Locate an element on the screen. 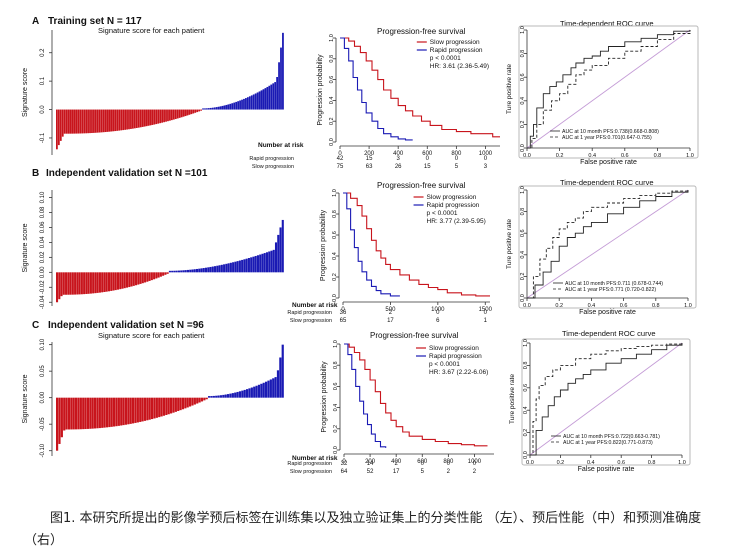 Image resolution: width=731 pixels, height=558 pixels. km-y-tick-label: 1.0 is located at coordinates (336, 344).